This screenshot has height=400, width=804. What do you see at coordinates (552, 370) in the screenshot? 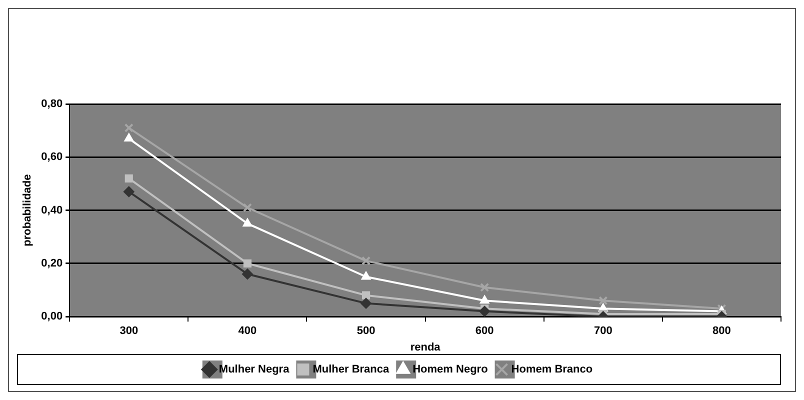
I see `legend-label: Homem Branco` at bounding box center [552, 370].